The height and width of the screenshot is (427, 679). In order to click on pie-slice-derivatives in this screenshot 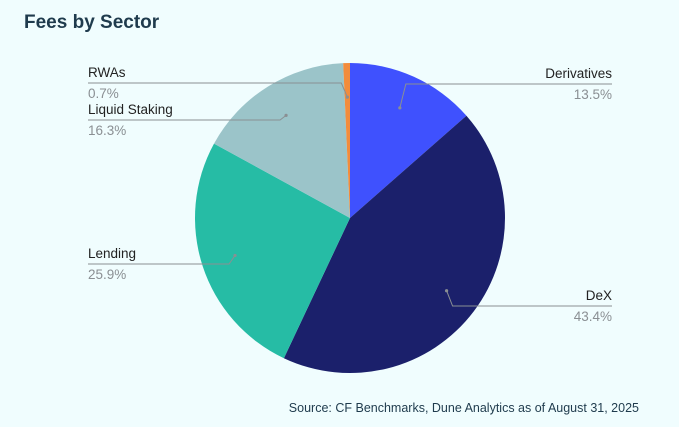, I will do `click(408, 140)`.